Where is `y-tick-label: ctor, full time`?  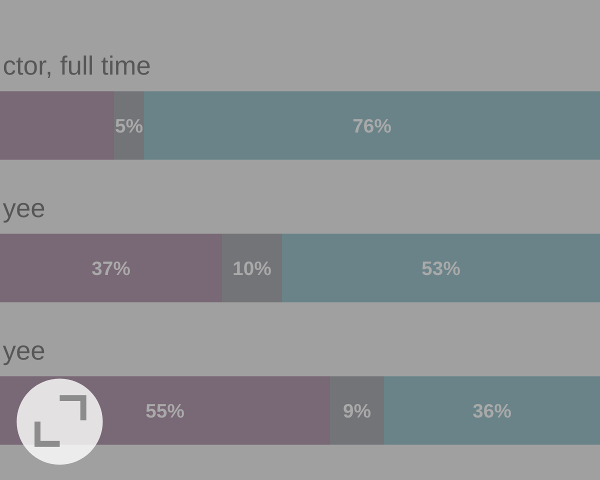 y-tick-label: ctor, full time is located at coordinates (77, 67).